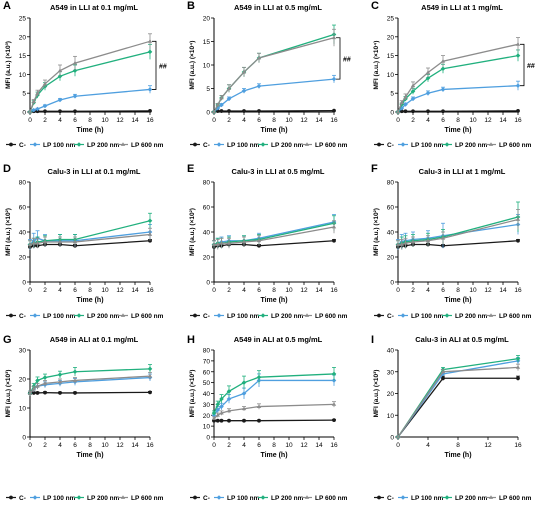 The image size is (550, 509). What do you see at coordinates (376, 65) in the screenshot?
I see `y-axis-label: MFI (a.u.) (×10⁴)` at bounding box center [376, 65].